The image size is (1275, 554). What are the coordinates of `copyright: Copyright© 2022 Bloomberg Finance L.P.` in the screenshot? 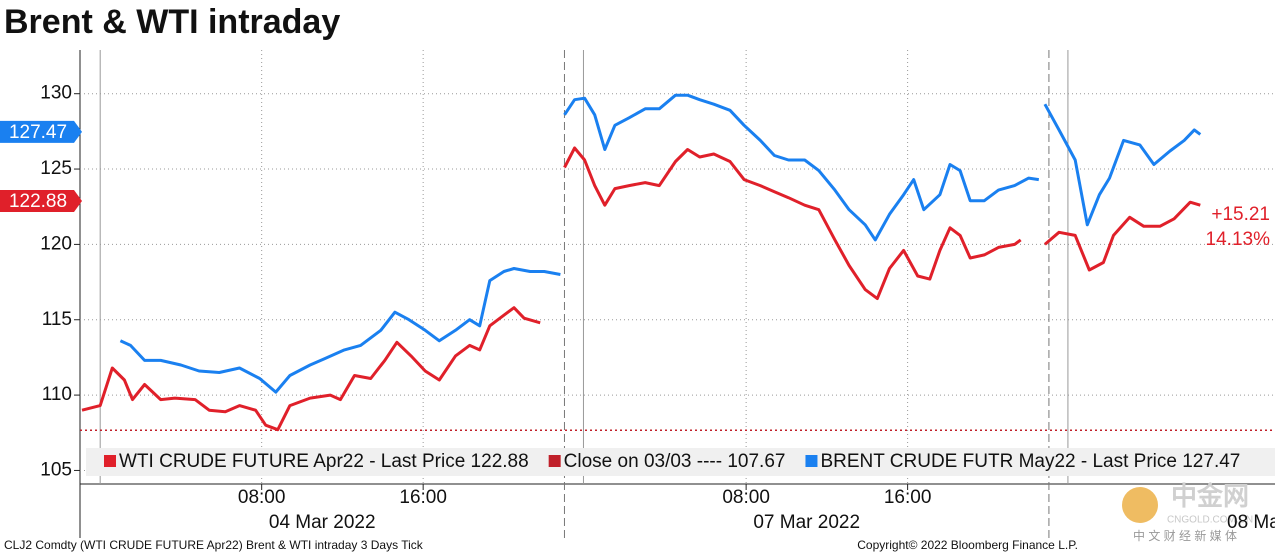 It's located at (967, 545).